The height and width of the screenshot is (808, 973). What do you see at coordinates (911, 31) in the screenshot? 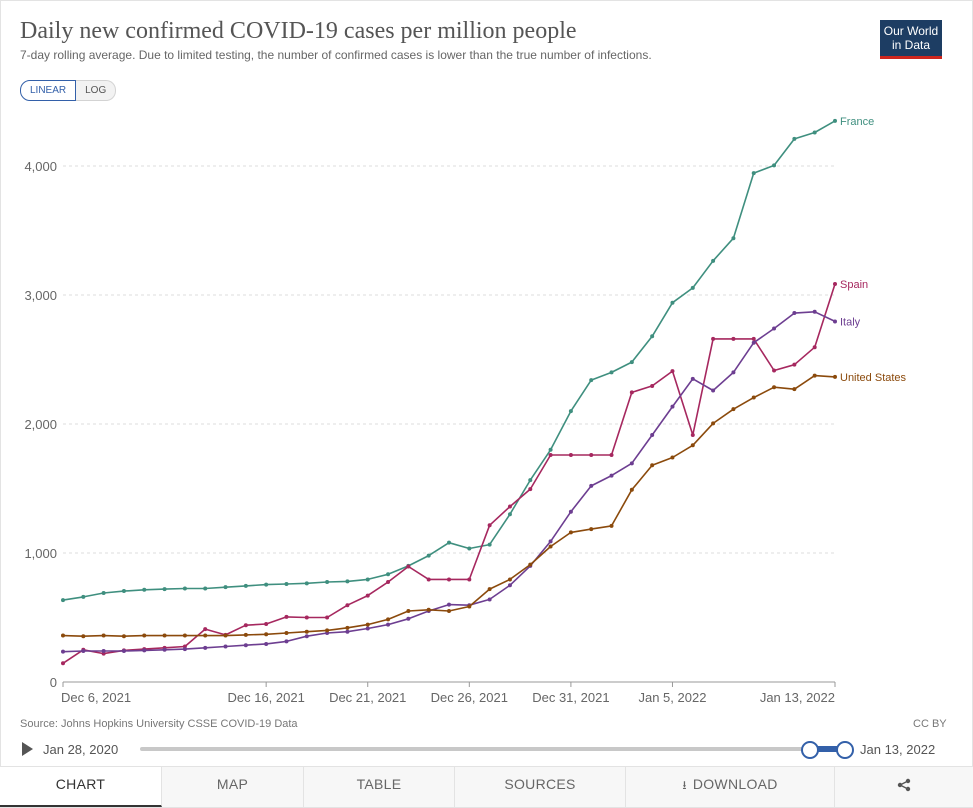
I see `logo-line-1: Our World` at bounding box center [911, 31].